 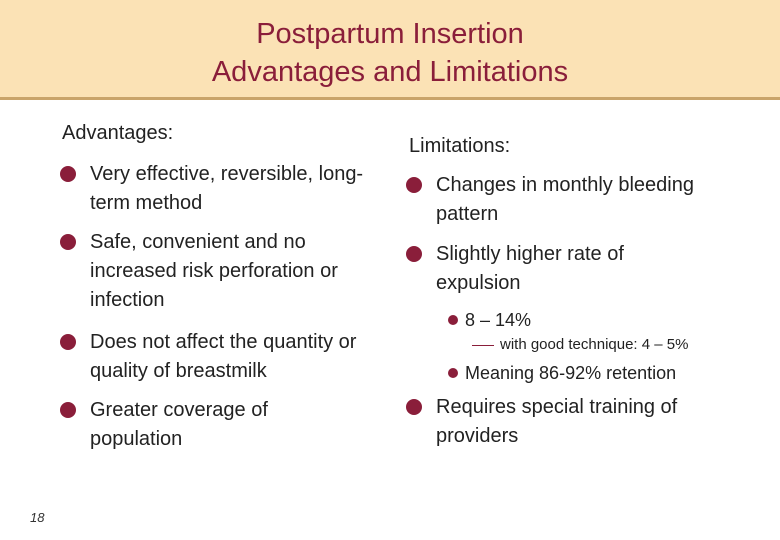 What do you see at coordinates (551, 200) in the screenshot?
I see `limitation-item: Changes in monthly bleeding pattern` at bounding box center [551, 200].